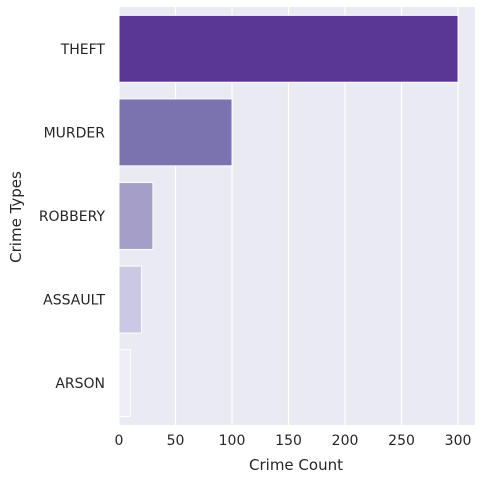 The width and height of the screenshot is (483, 487). I want to click on bar-theft, so click(288, 48).